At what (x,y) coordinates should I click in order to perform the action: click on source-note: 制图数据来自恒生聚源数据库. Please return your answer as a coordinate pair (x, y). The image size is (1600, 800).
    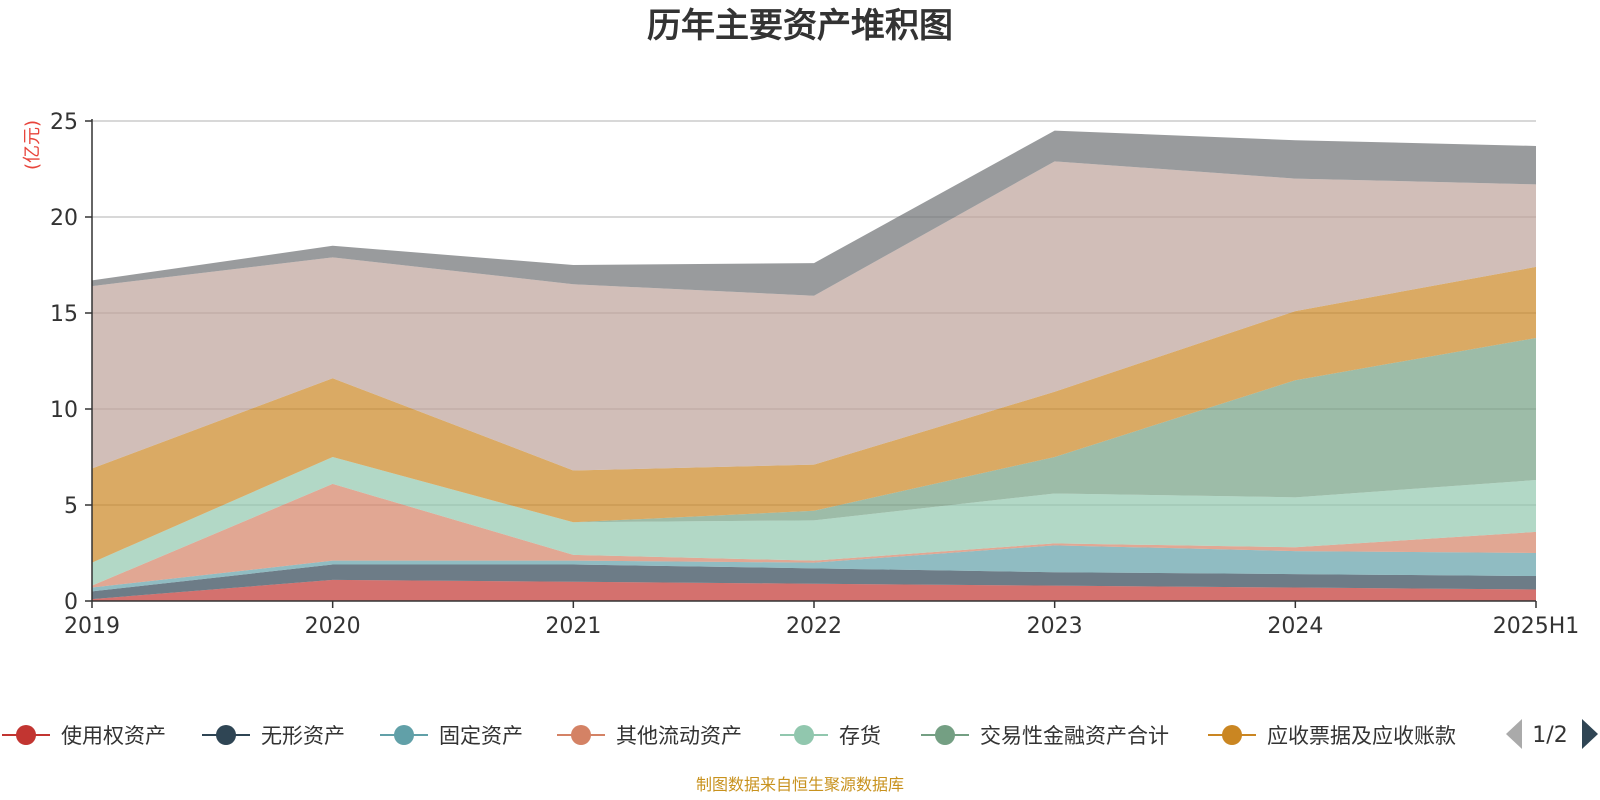
    Looking at the image, I should click on (800, 784).